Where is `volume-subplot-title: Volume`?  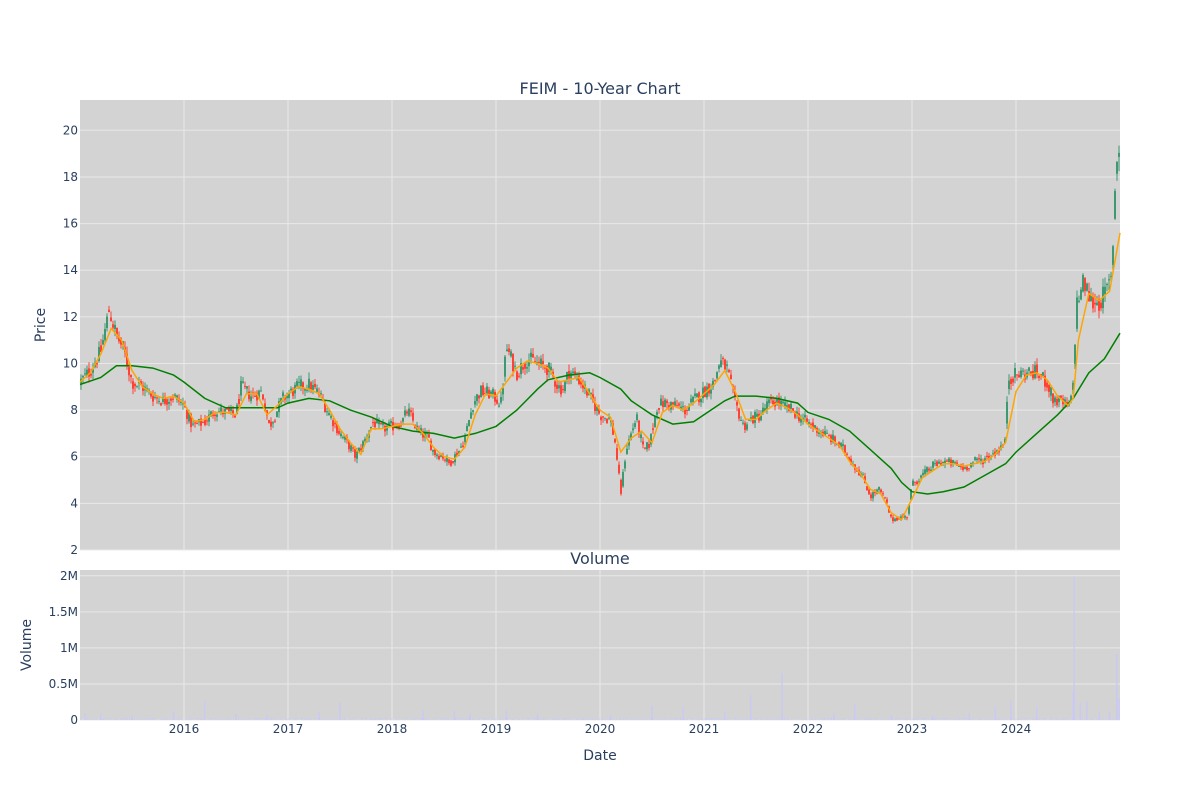 volume-subplot-title: Volume is located at coordinates (600, 558).